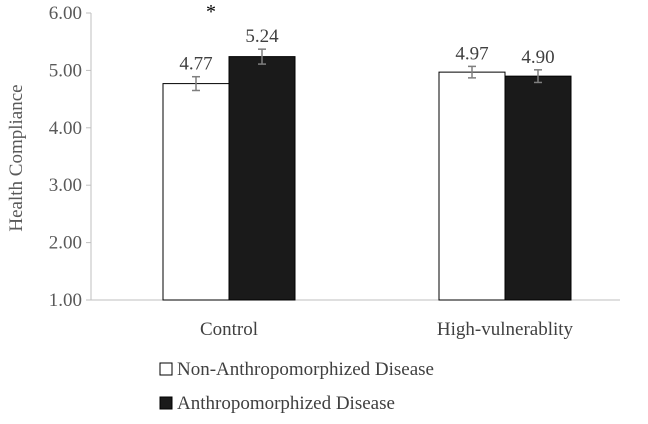  What do you see at coordinates (65, 128) in the screenshot?
I see `y-tick-label: 4.00` at bounding box center [65, 128].